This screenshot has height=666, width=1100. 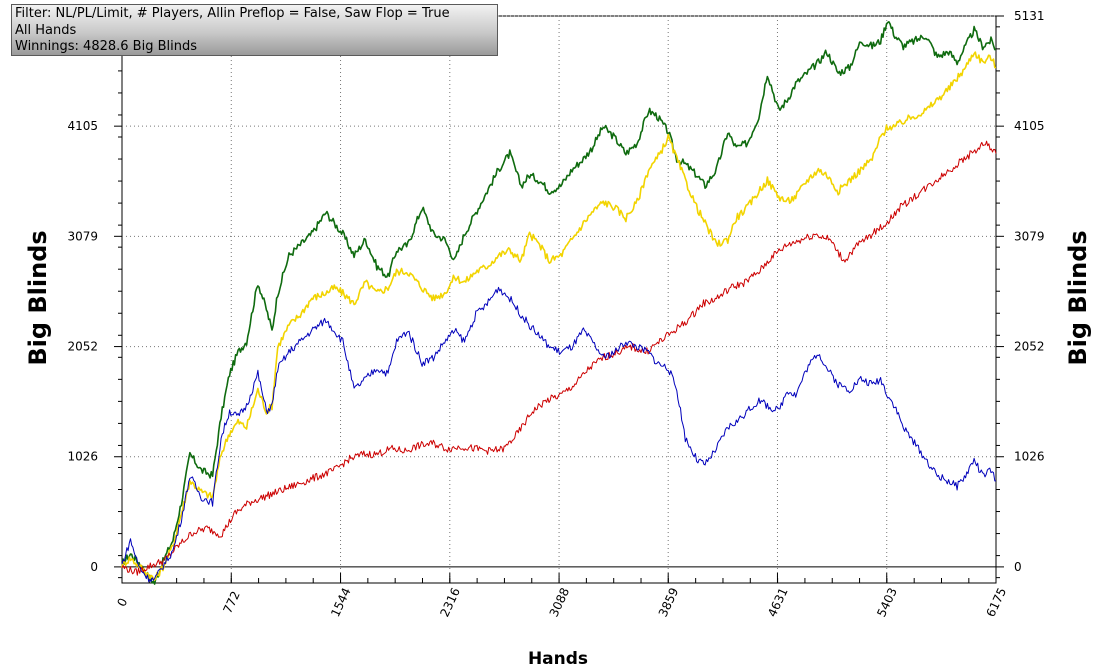 What do you see at coordinates (1029, 16) in the screenshot?
I see `y-tick-label-right: 5131` at bounding box center [1029, 16].